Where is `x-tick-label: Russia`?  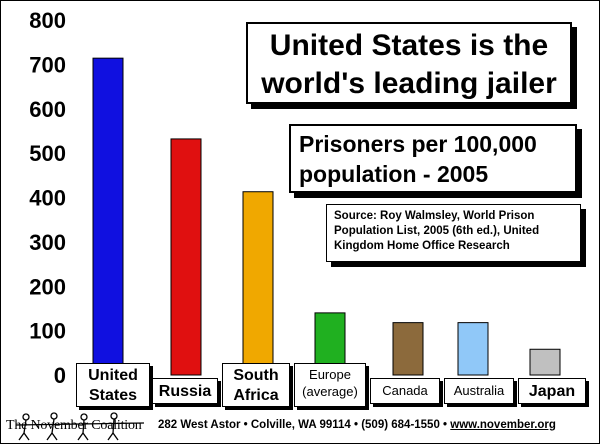 x-tick-label: Russia is located at coordinates (185, 391).